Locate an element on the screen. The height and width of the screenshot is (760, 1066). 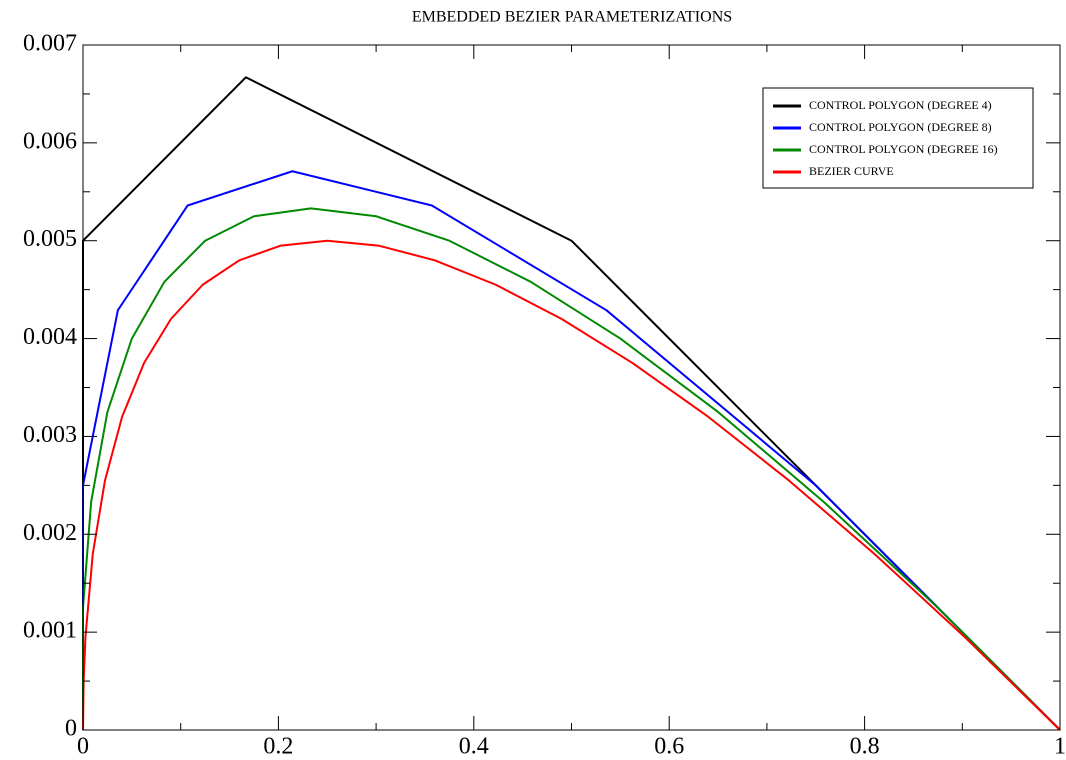
legend-label: CONTROL POLYGON (DEGREE 4) is located at coordinates (900, 105).